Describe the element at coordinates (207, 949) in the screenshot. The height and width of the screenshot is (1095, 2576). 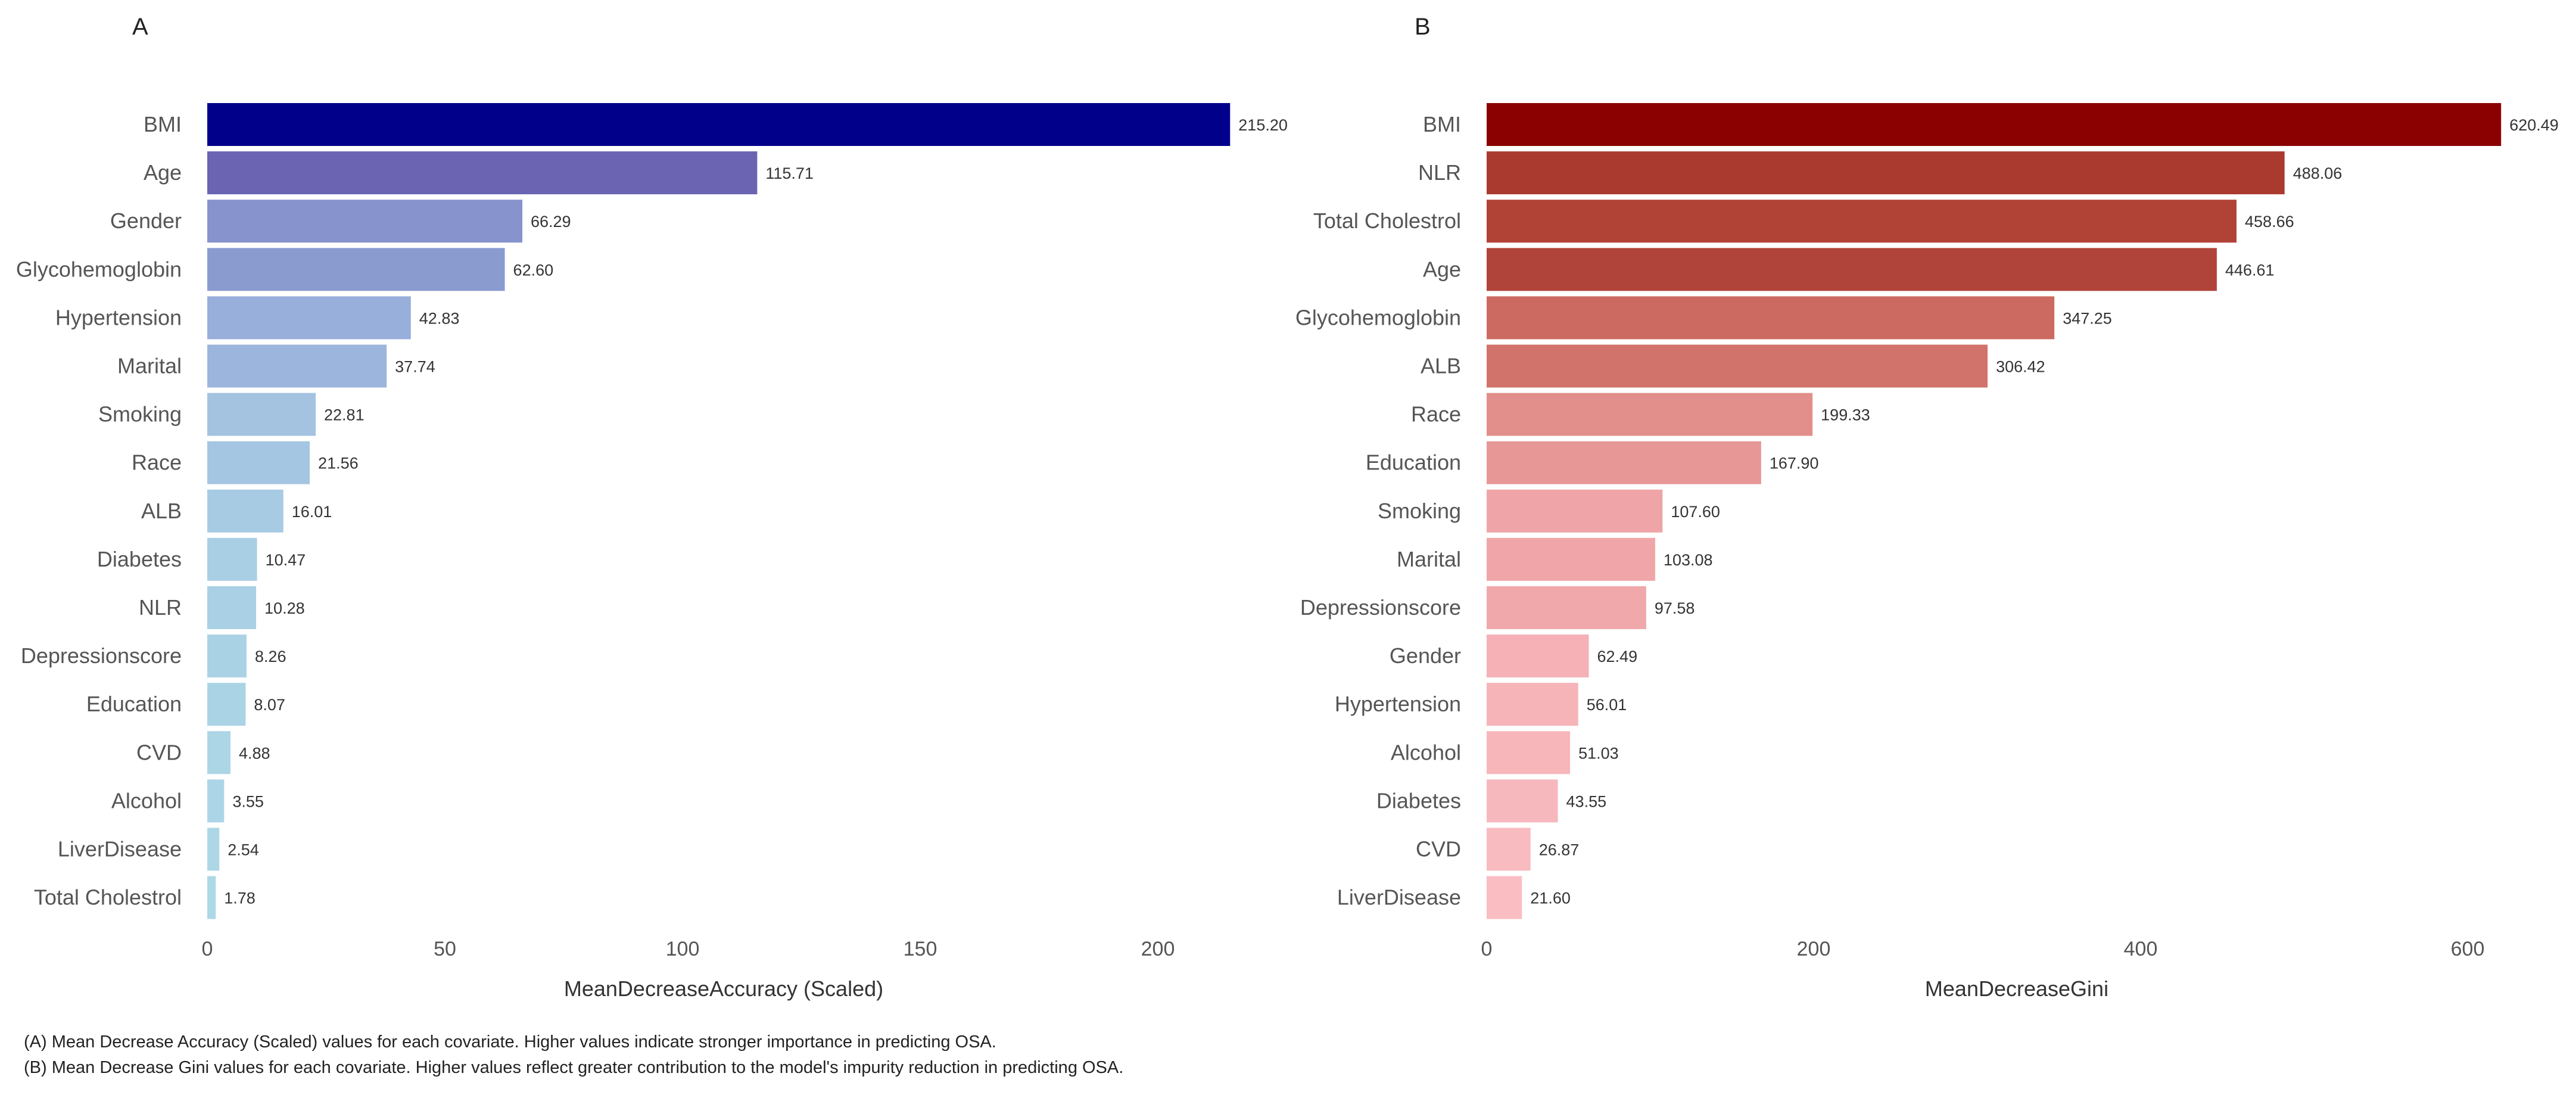
I see `x-tick-label: 0` at that location.